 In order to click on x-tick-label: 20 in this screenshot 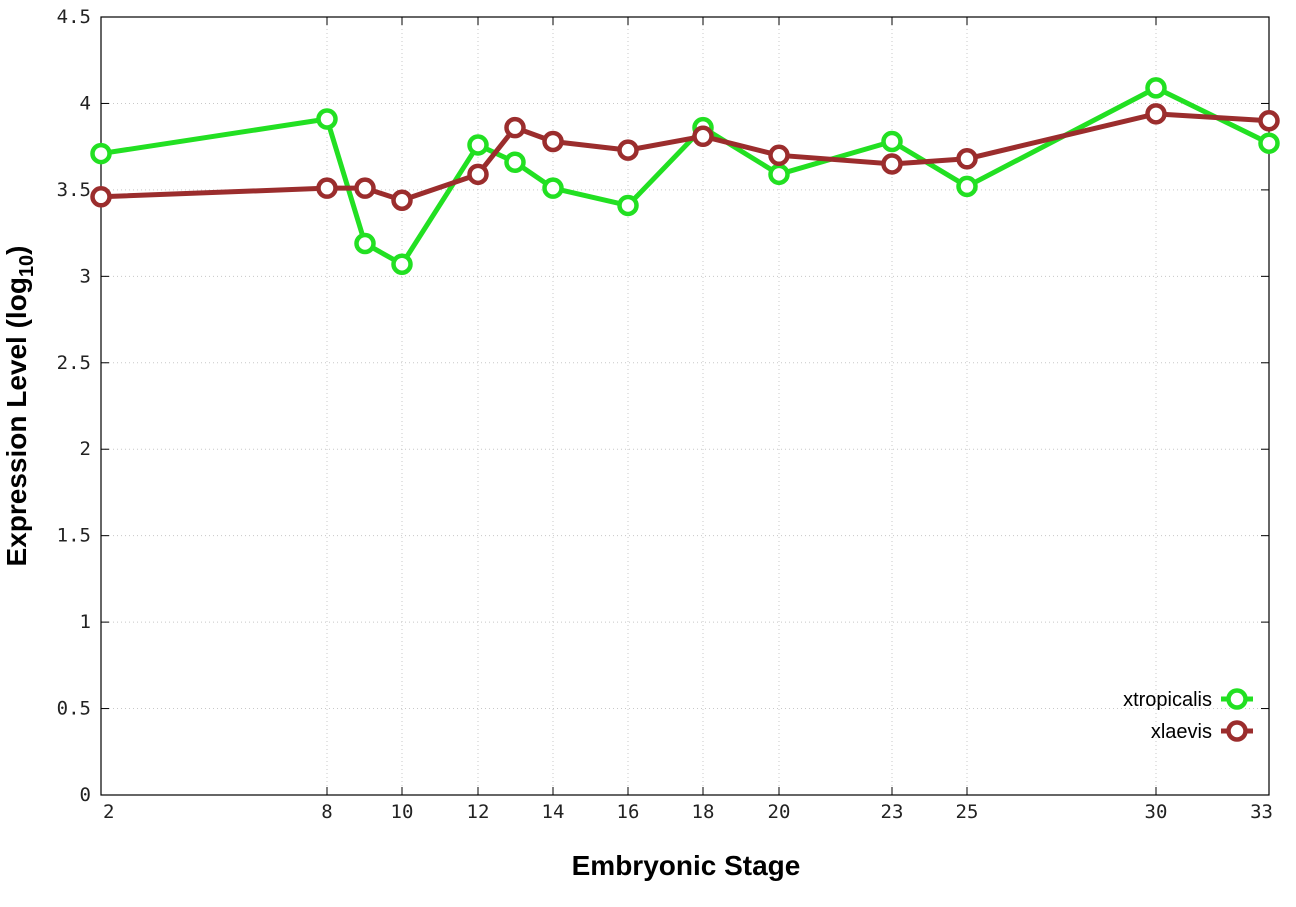, I will do `click(779, 812)`.